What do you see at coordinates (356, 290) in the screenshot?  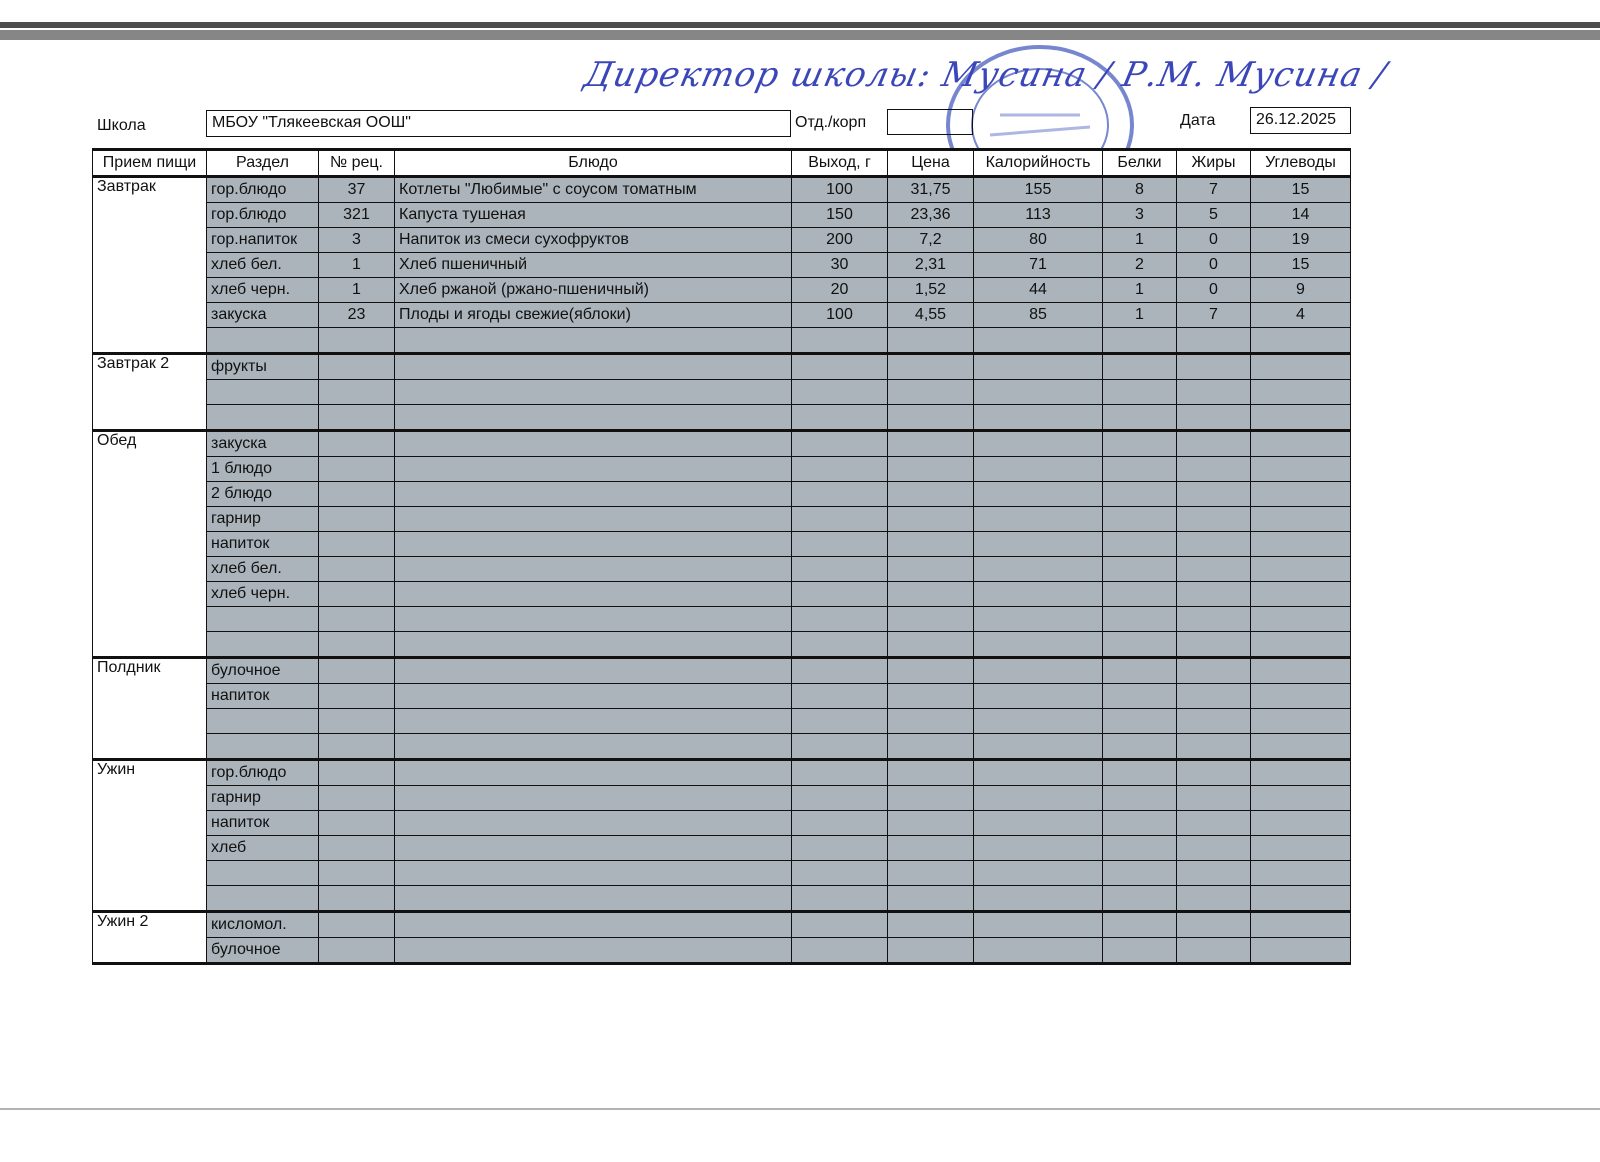 I see `recipe-no-cell: 1` at bounding box center [356, 290].